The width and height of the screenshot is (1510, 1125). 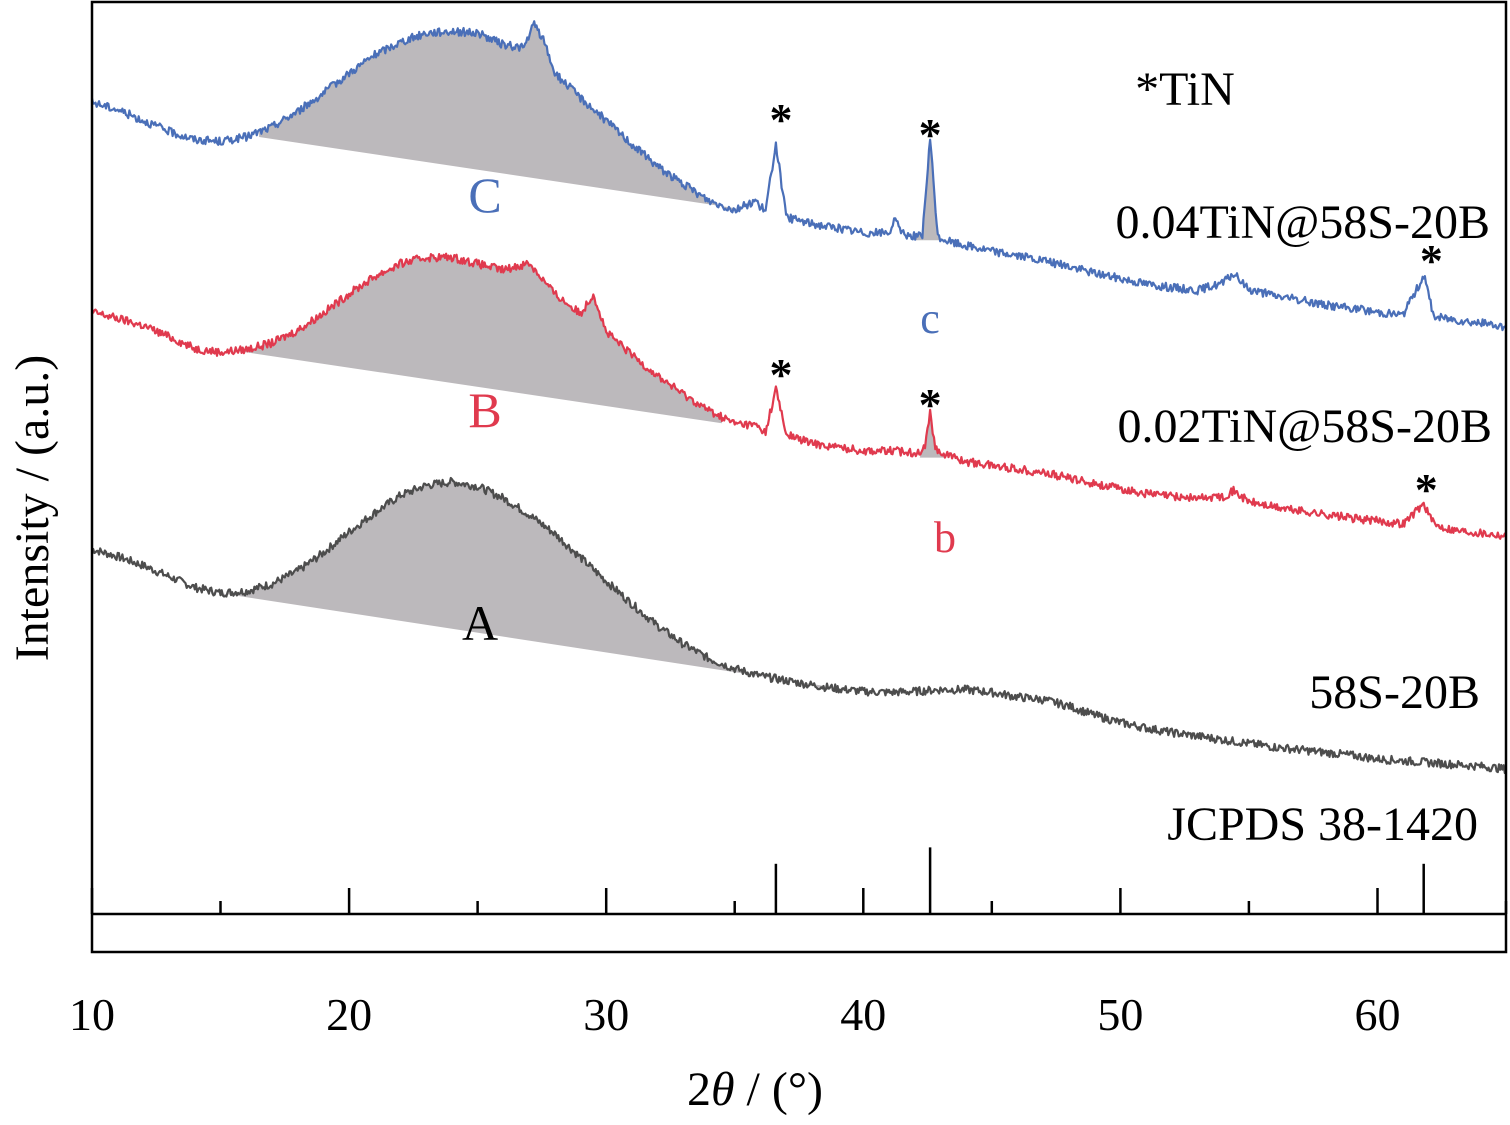 I want to click on tin-marker-legend: *TiN, so click(x=1185, y=89).